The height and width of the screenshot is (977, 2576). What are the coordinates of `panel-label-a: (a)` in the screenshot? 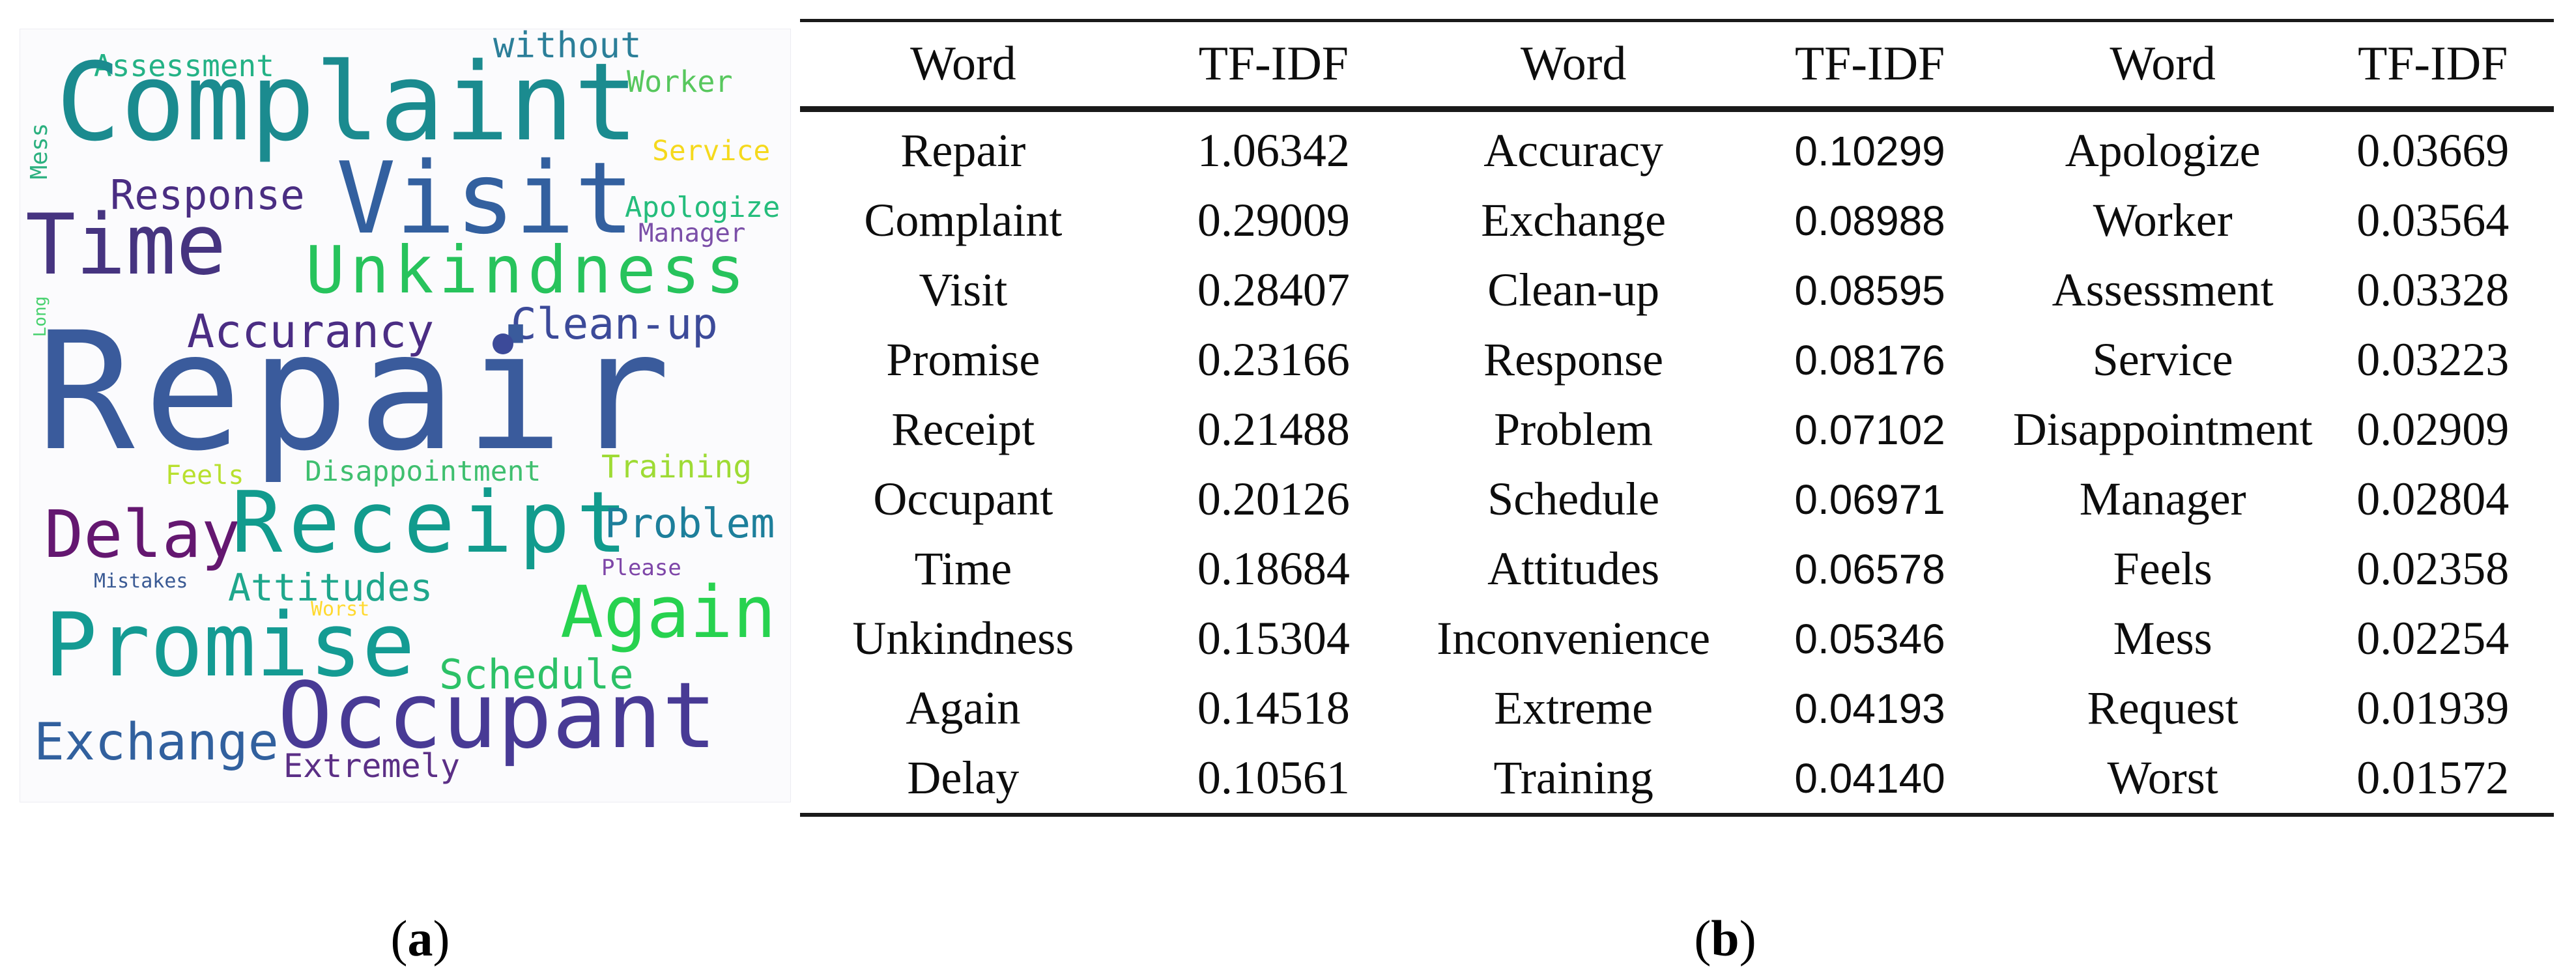 It's located at (420, 938).